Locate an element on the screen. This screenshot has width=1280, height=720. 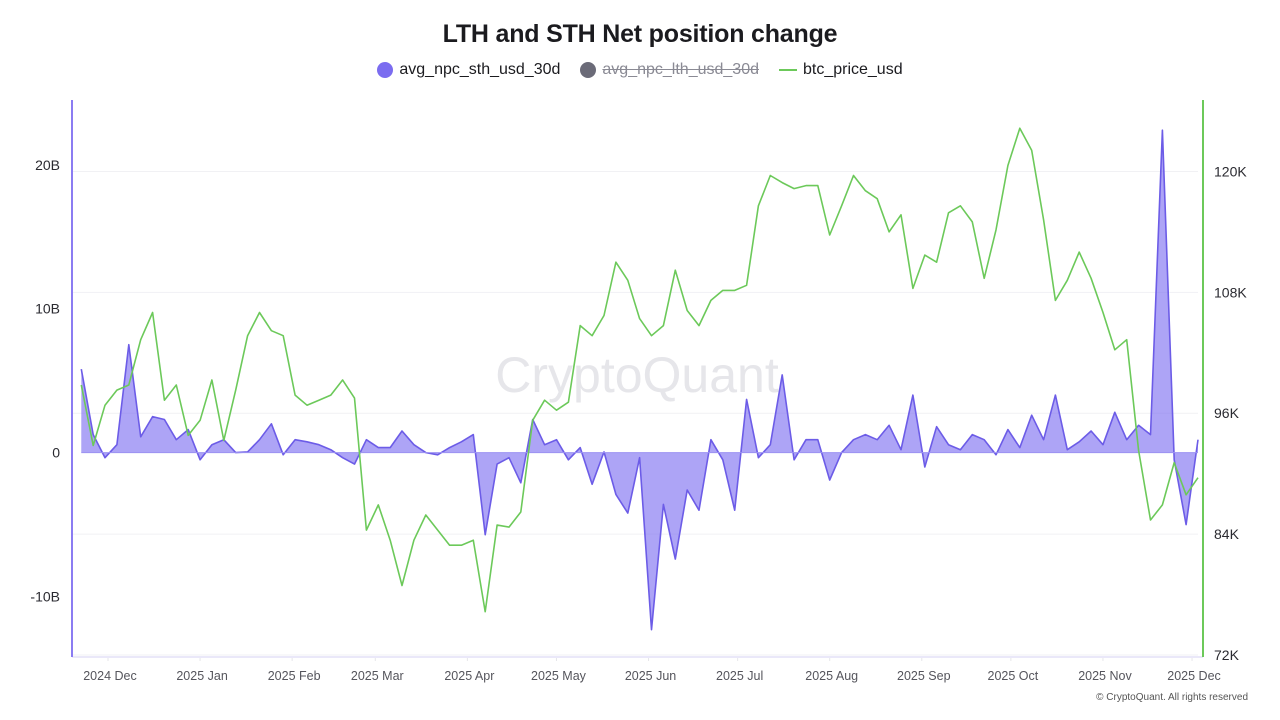
right-y-axis-ticks: 72K 84K 96K 108K 120K is located at coordinates (1230, 413).